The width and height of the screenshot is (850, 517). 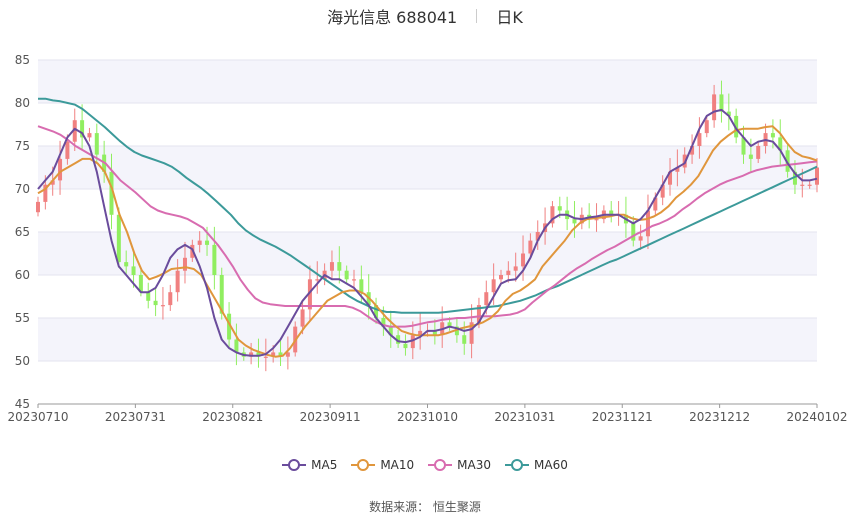 I want to click on y-tick-label: 60, so click(x=22, y=275).